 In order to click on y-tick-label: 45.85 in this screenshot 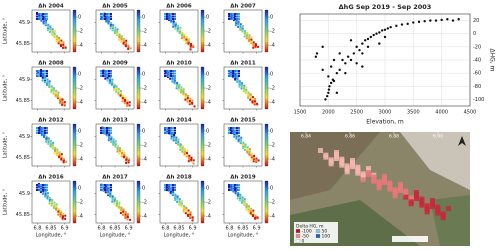, I will do `click(23, 44)`.